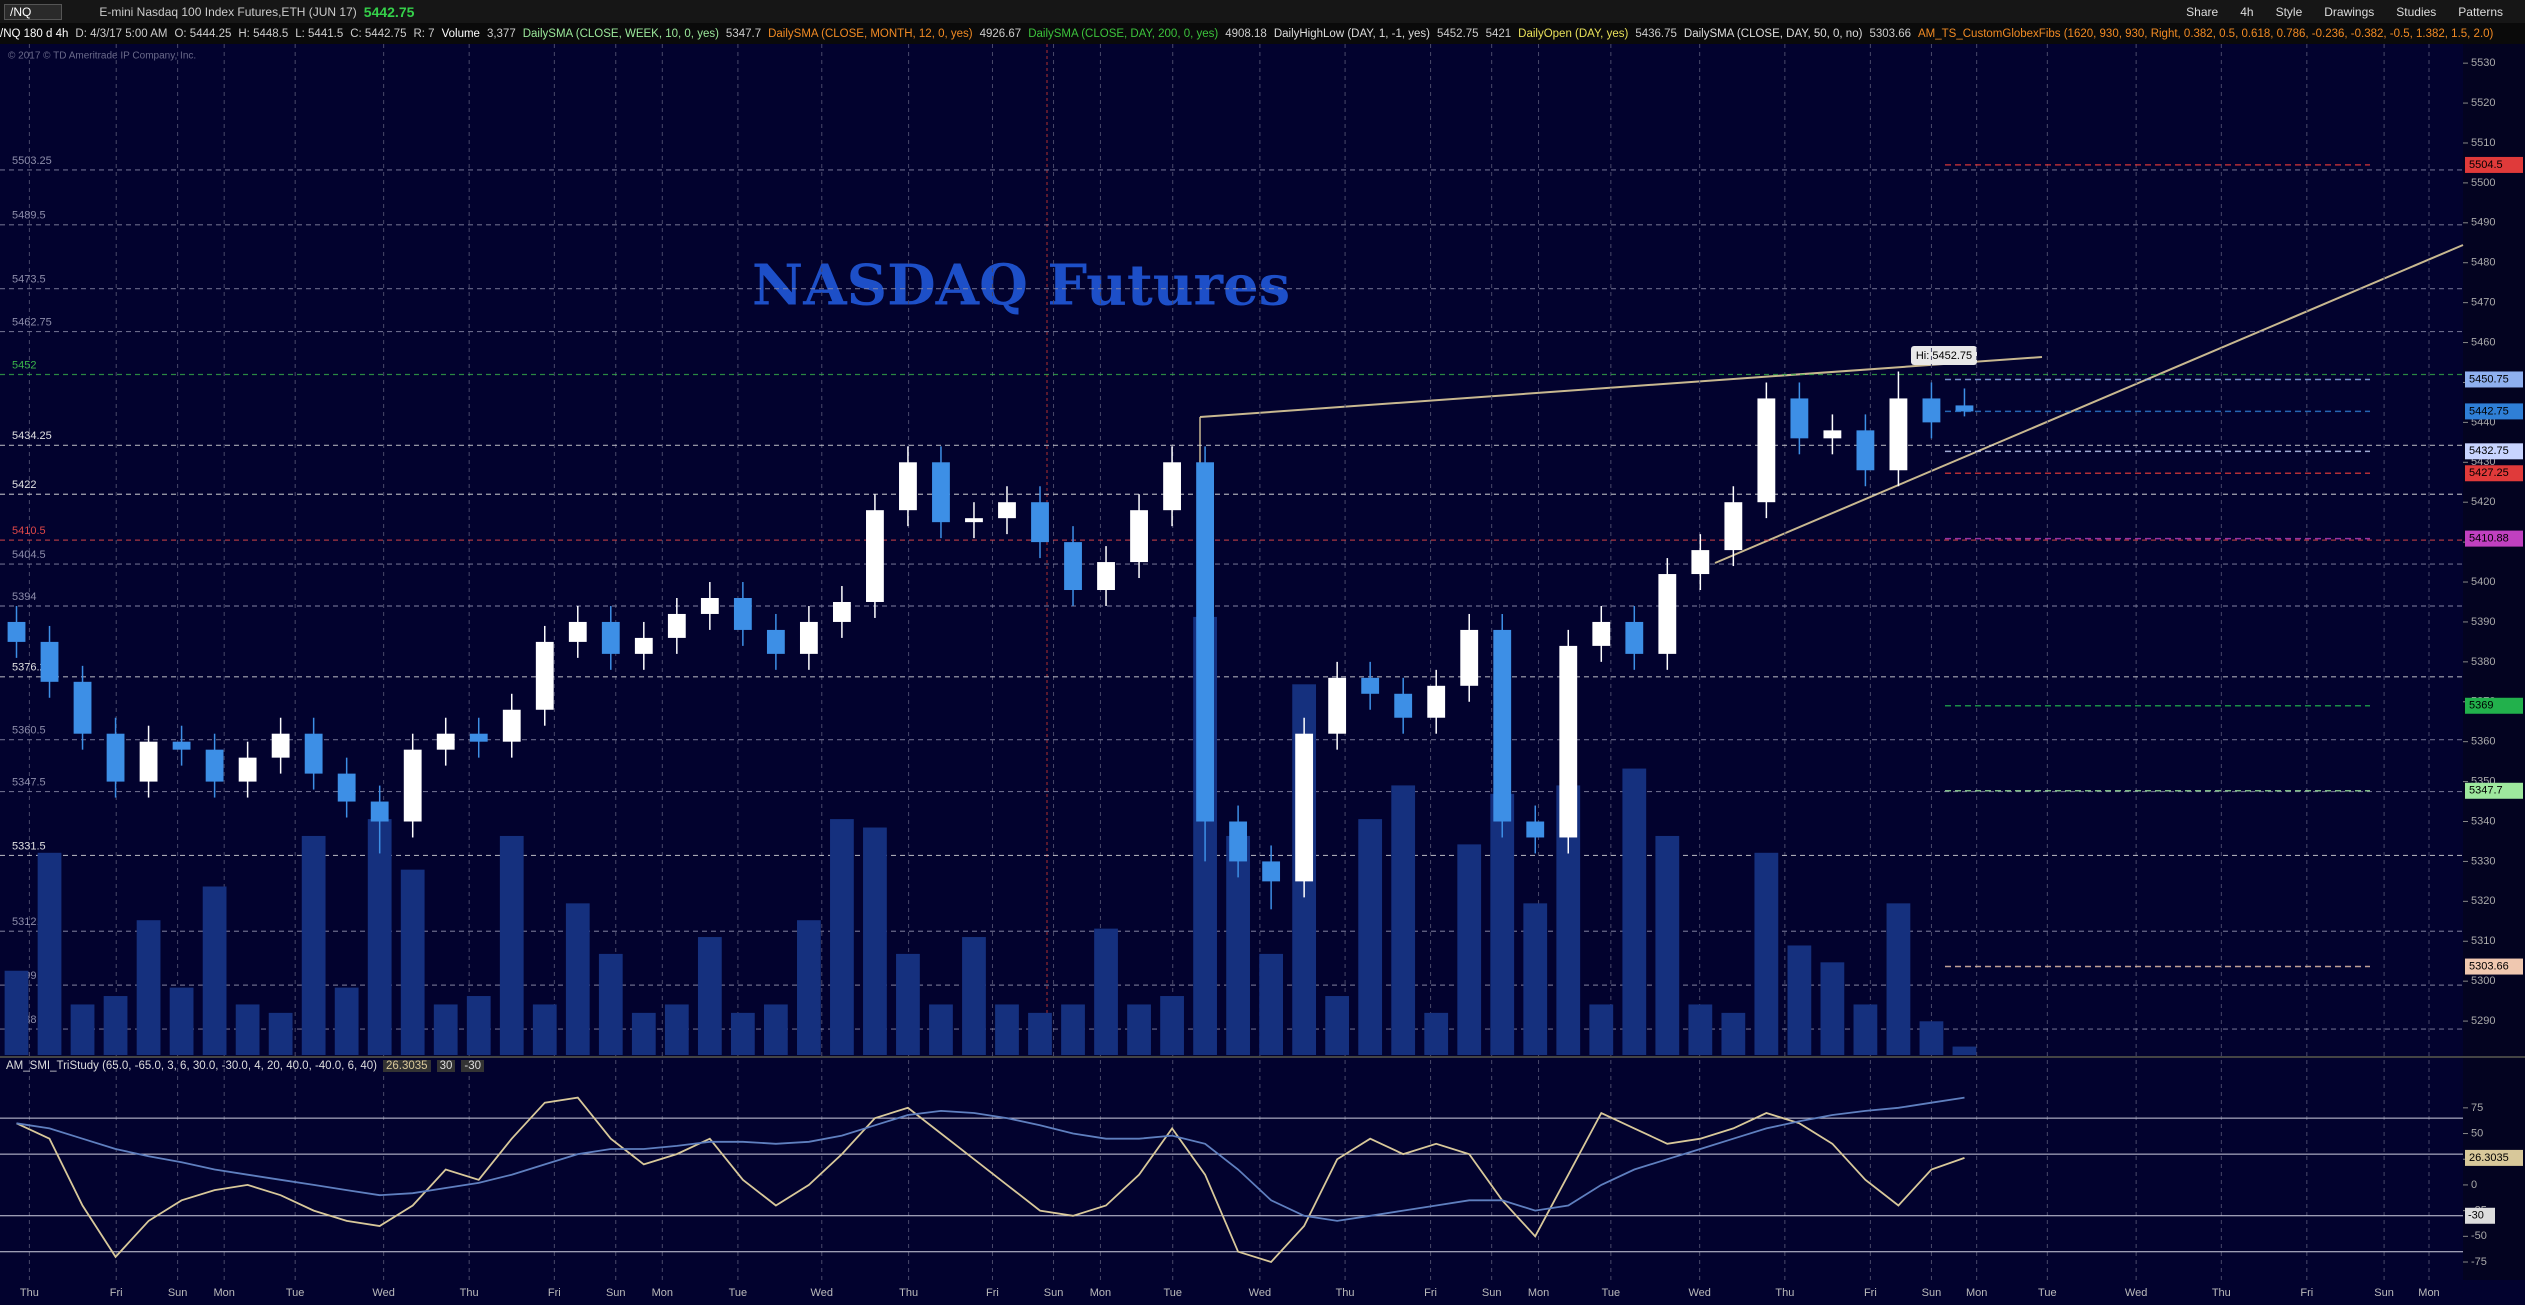 This screenshot has height=1305, width=2525. Describe the element at coordinates (2289, 11) in the screenshot. I see `toolbar-button: Style` at that location.